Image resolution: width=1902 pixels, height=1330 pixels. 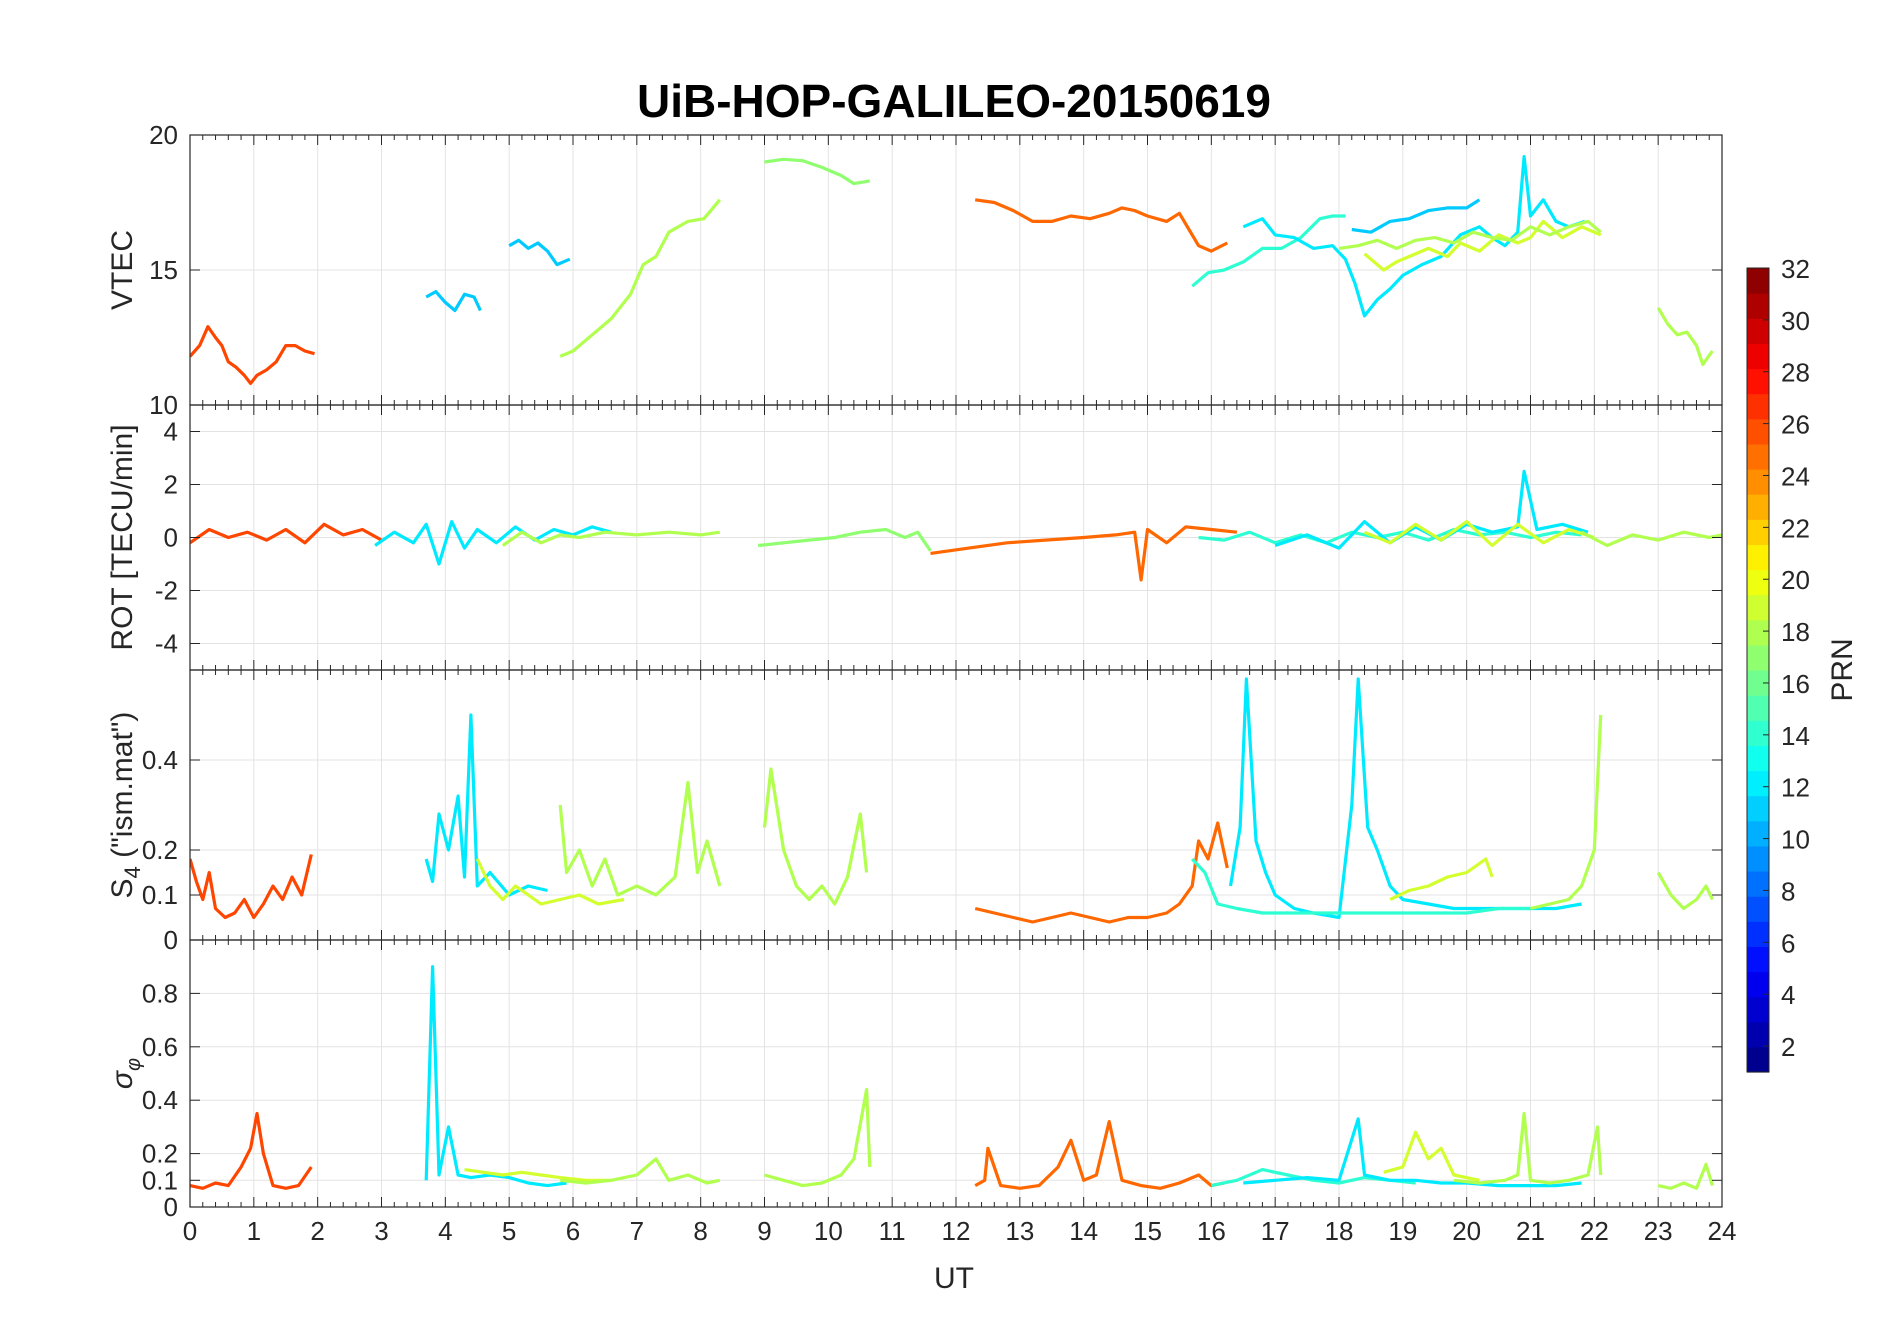 What do you see at coordinates (190, 1231) in the screenshot?
I see `x-tick-label: 0` at bounding box center [190, 1231].